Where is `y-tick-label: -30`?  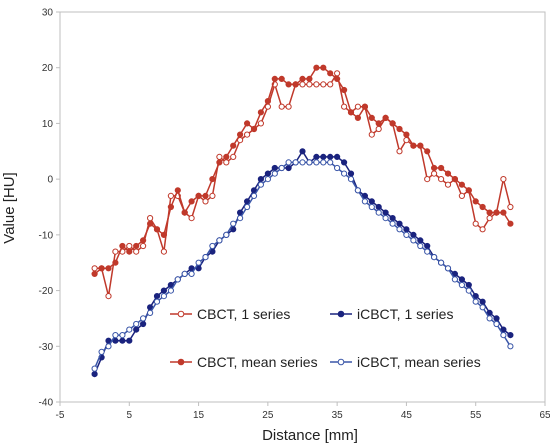
y-tick-label: -30 is located at coordinates (46, 347).